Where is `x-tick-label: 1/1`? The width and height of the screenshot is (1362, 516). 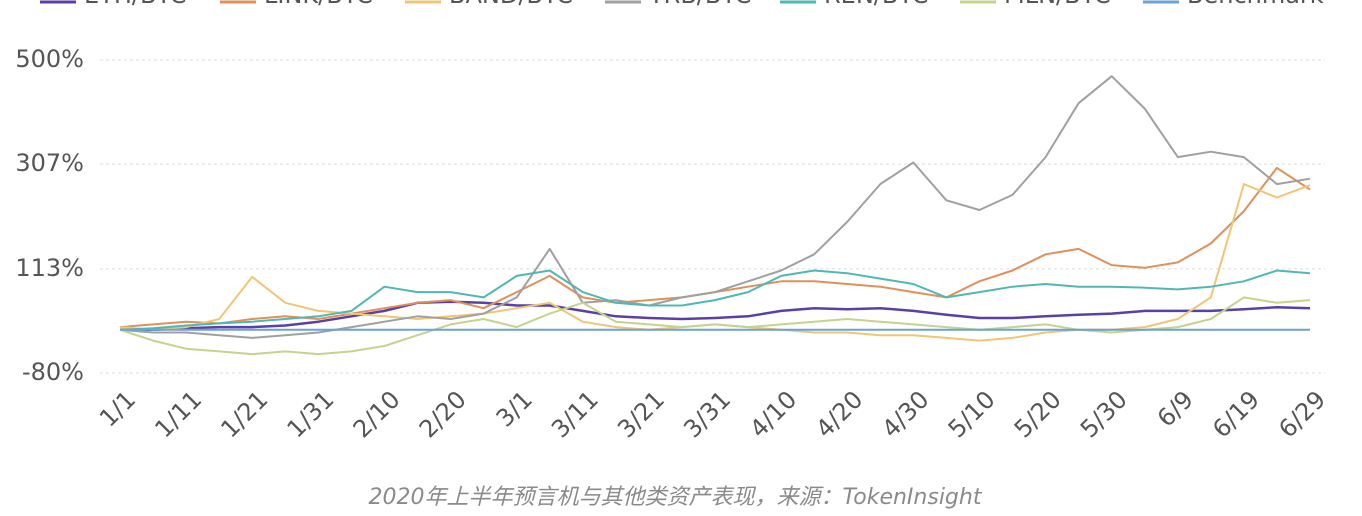 x-tick-label: 1/1 is located at coordinates (117, 408).